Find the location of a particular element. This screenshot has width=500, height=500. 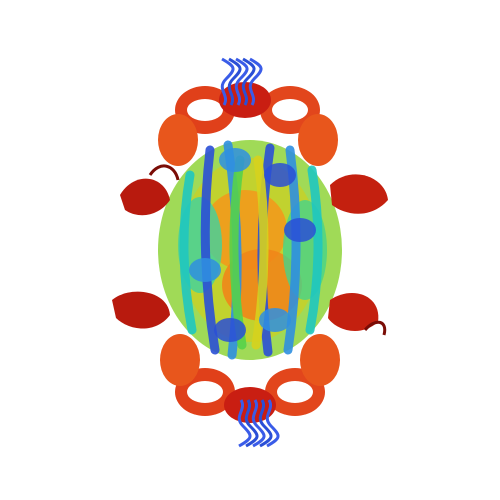

beta-strands is located at coordinates (251, 250).